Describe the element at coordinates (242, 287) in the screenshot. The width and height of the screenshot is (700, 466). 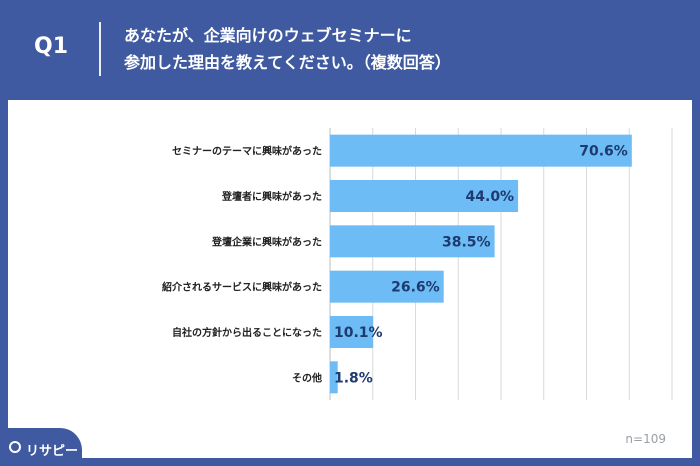
I see `category-label: 紹介されるサービスに興味があった` at that location.